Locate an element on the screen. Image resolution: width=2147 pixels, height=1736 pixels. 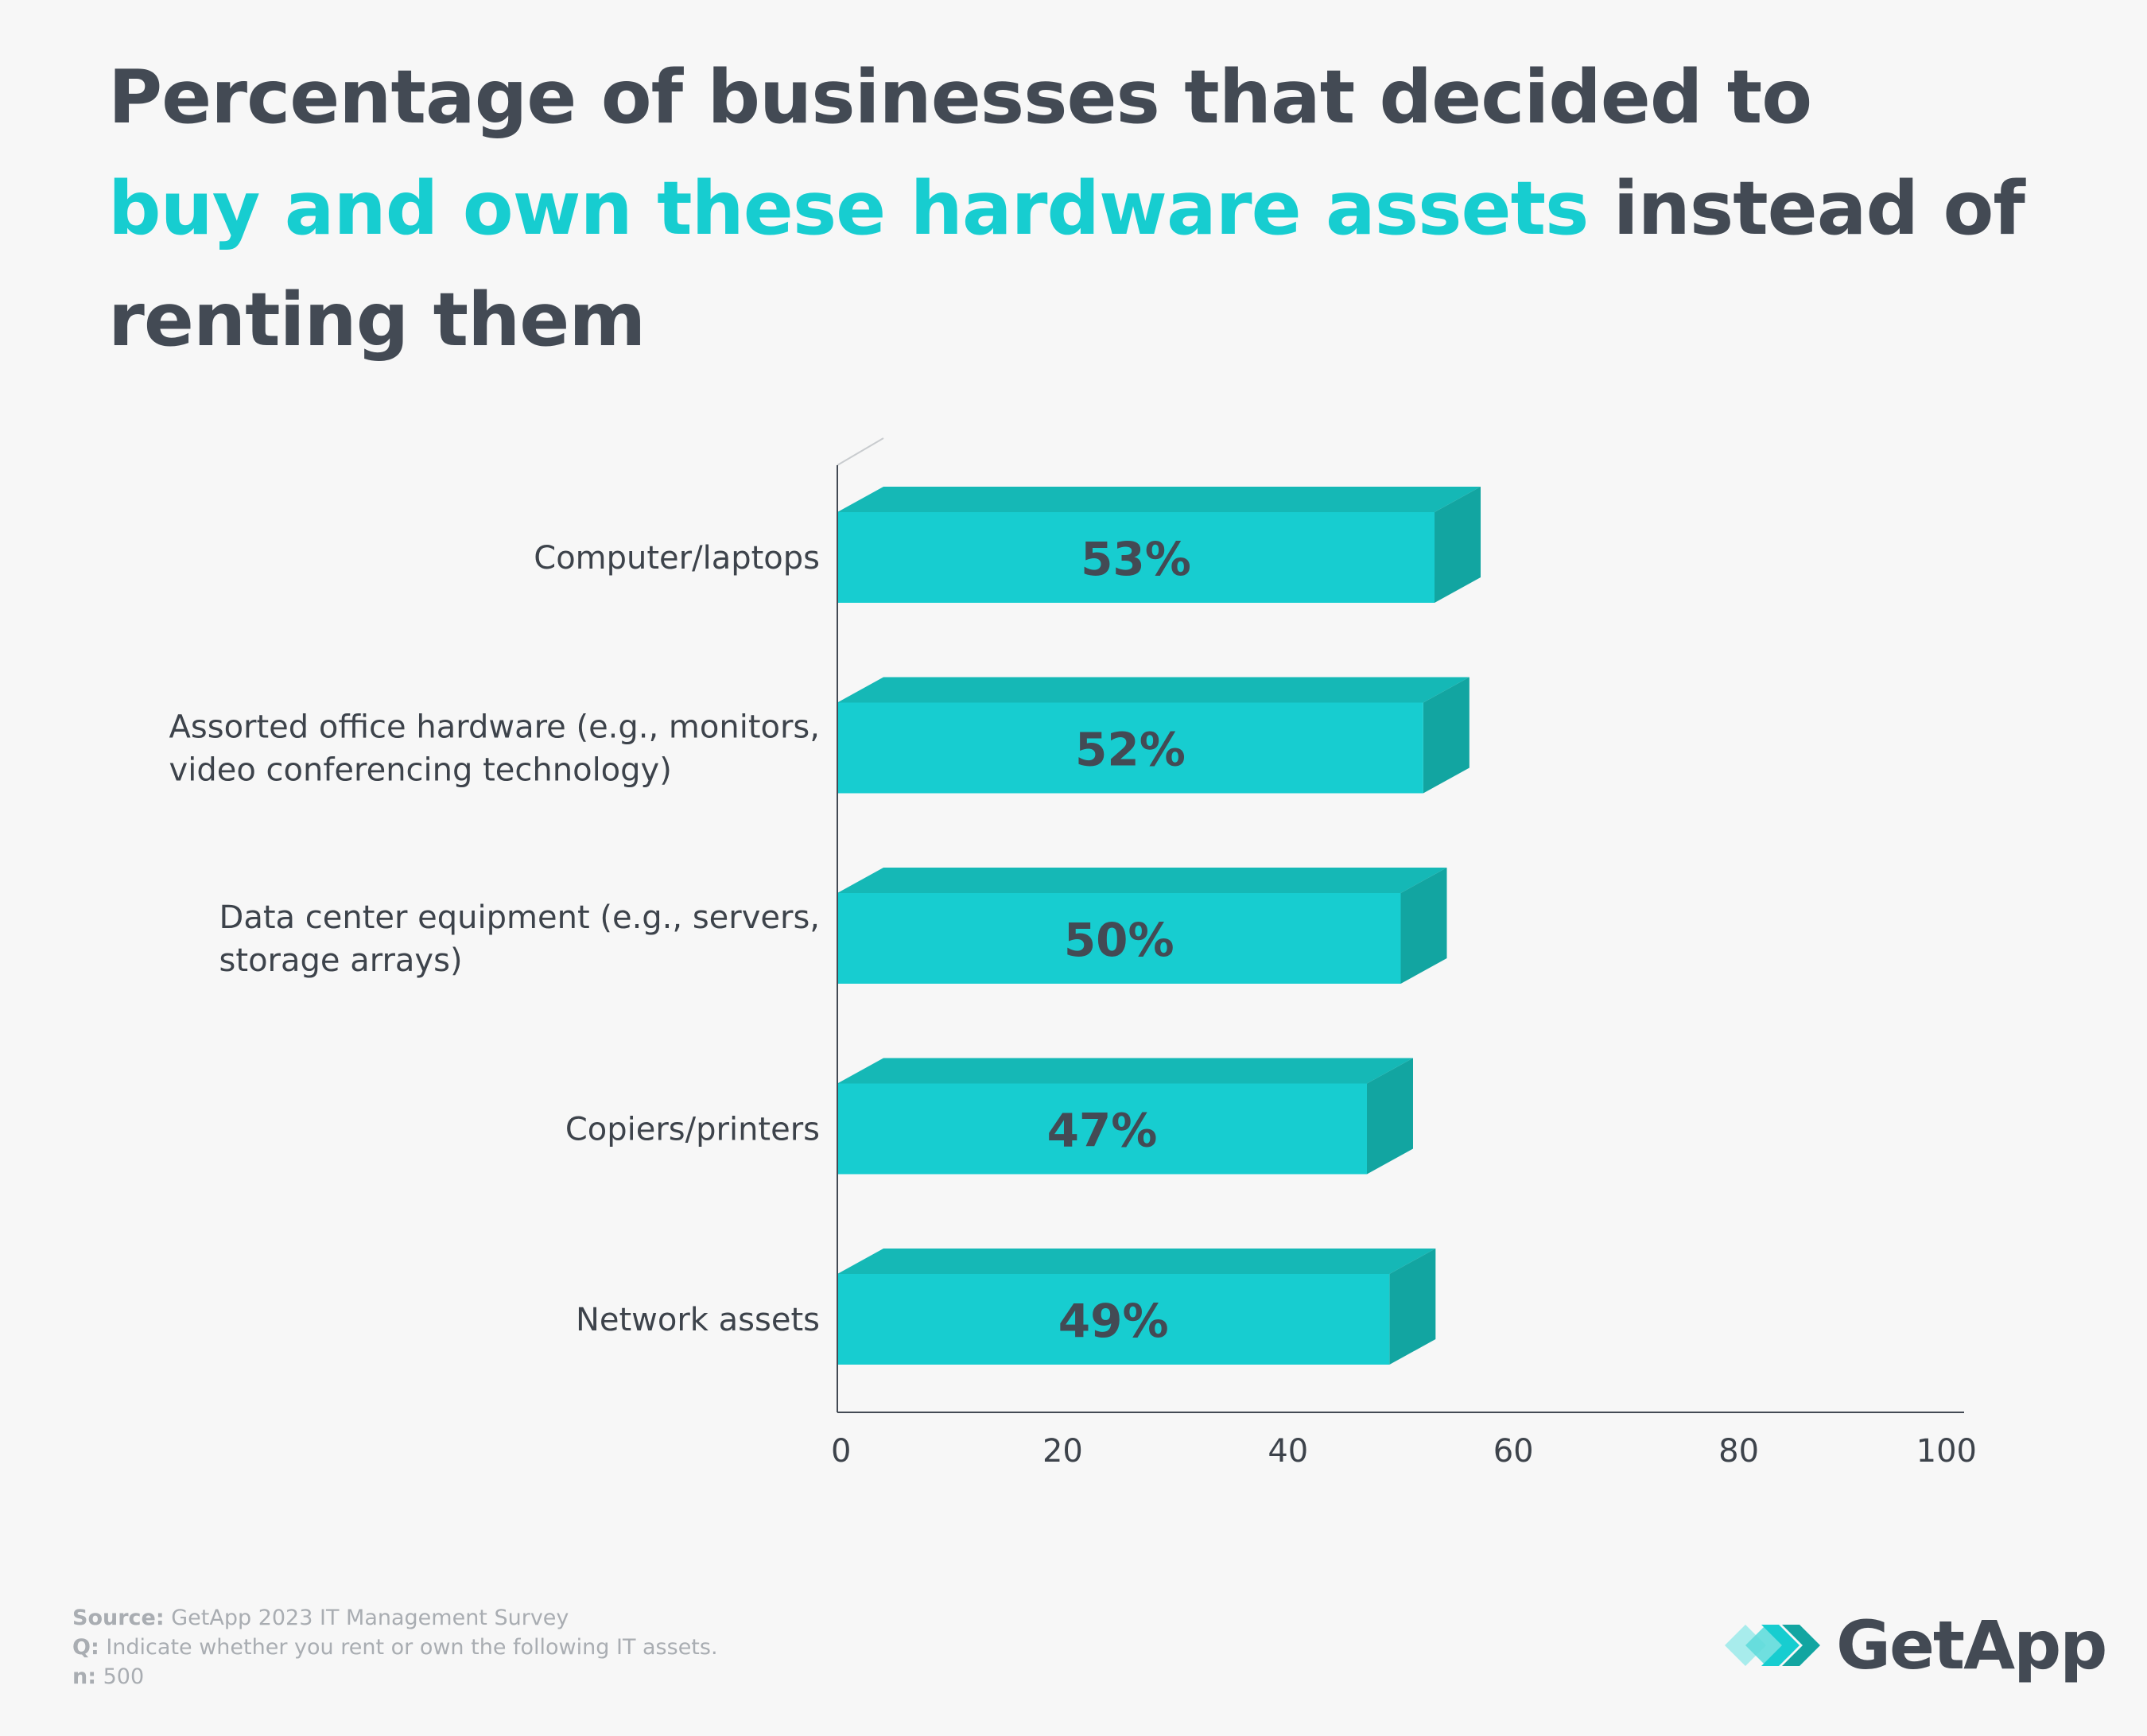
source-line: Source: GetApp 2023 IT Management Survey is located at coordinates (320, 1618).